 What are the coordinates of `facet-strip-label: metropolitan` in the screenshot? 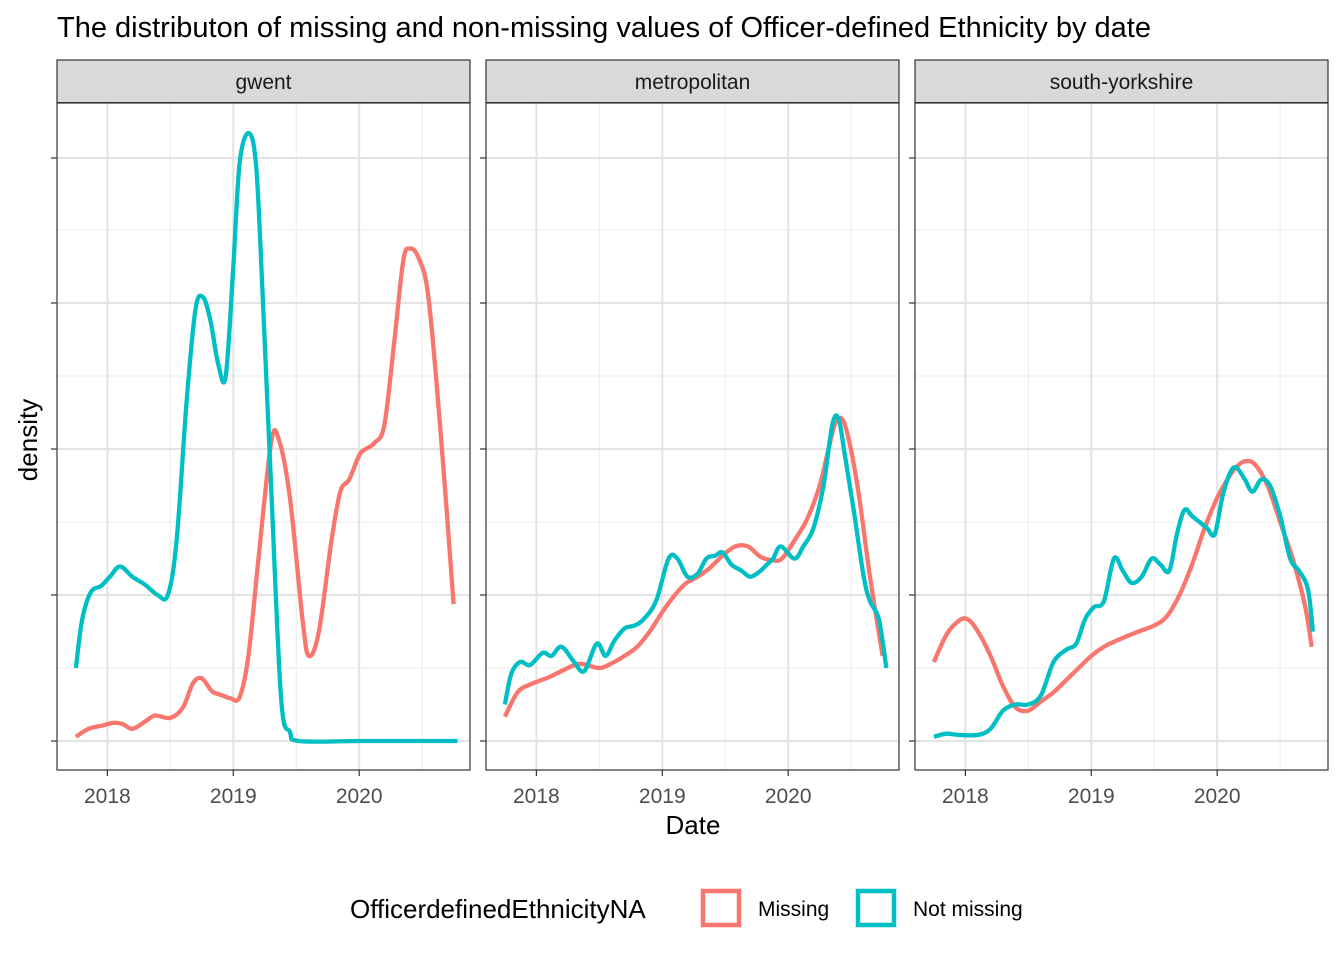 It's located at (693, 82).